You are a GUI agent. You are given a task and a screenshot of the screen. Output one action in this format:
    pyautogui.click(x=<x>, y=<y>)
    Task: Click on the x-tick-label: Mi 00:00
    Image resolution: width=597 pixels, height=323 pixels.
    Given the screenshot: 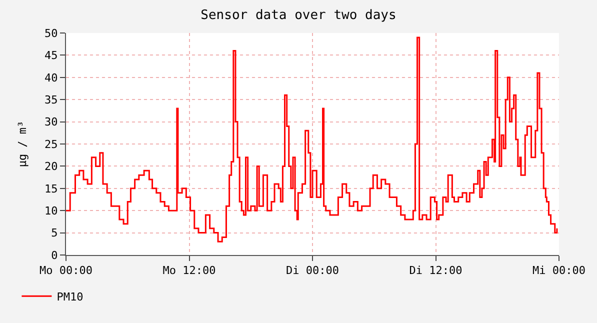 What is the action you would take?
    pyautogui.click(x=559, y=271)
    